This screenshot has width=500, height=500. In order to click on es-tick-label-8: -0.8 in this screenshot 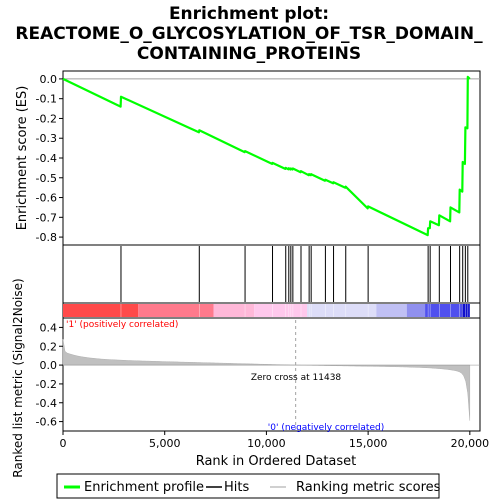, I will do `click(46, 237)`.